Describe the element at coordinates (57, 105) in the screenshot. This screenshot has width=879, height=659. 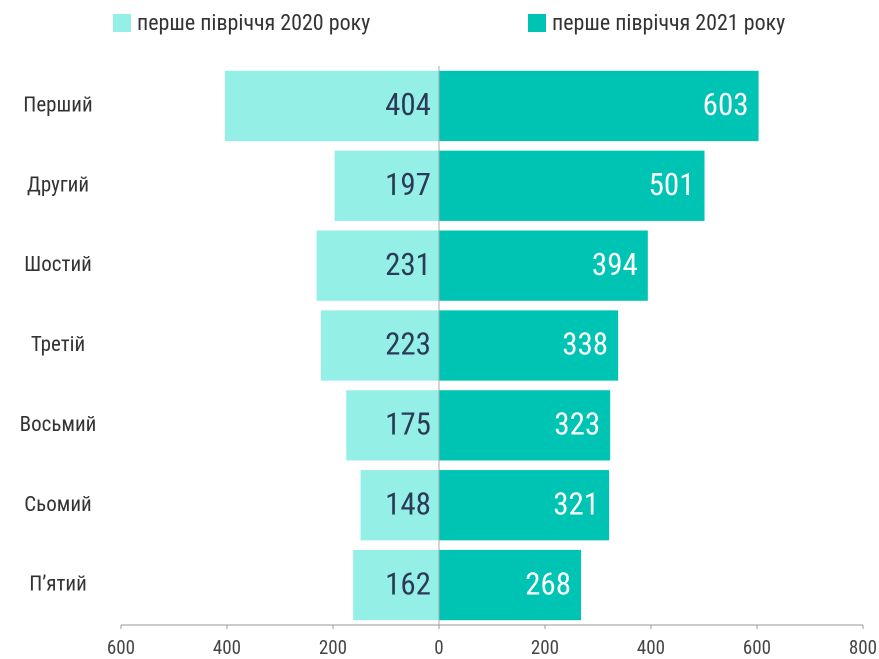
I see `category-label: Перший` at that location.